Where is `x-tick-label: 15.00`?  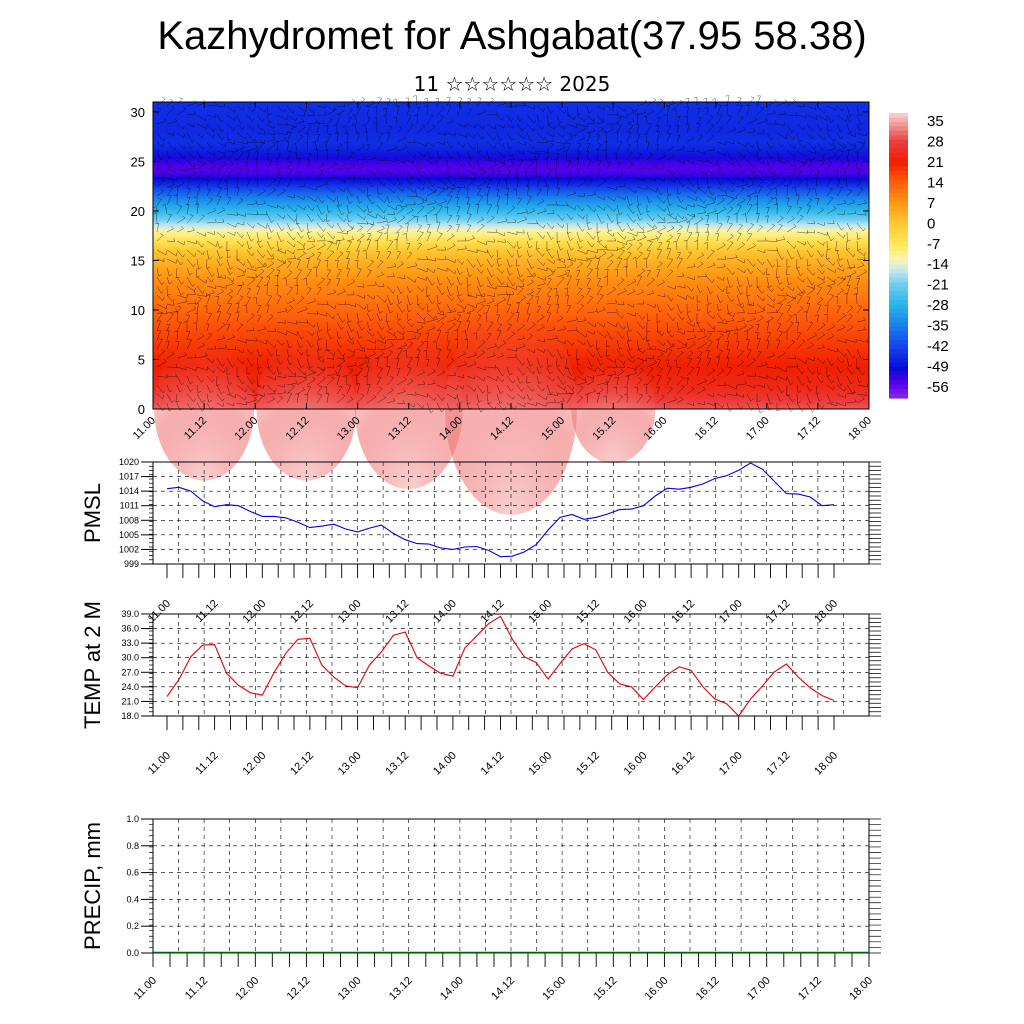 x-tick-label: 15.00 is located at coordinates (554, 989).